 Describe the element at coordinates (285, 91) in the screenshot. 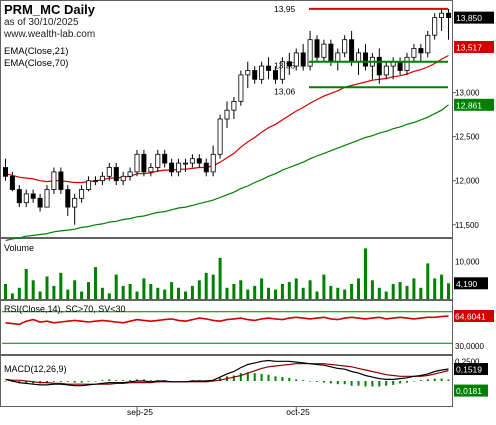

I see `level-label: 13,06` at that location.